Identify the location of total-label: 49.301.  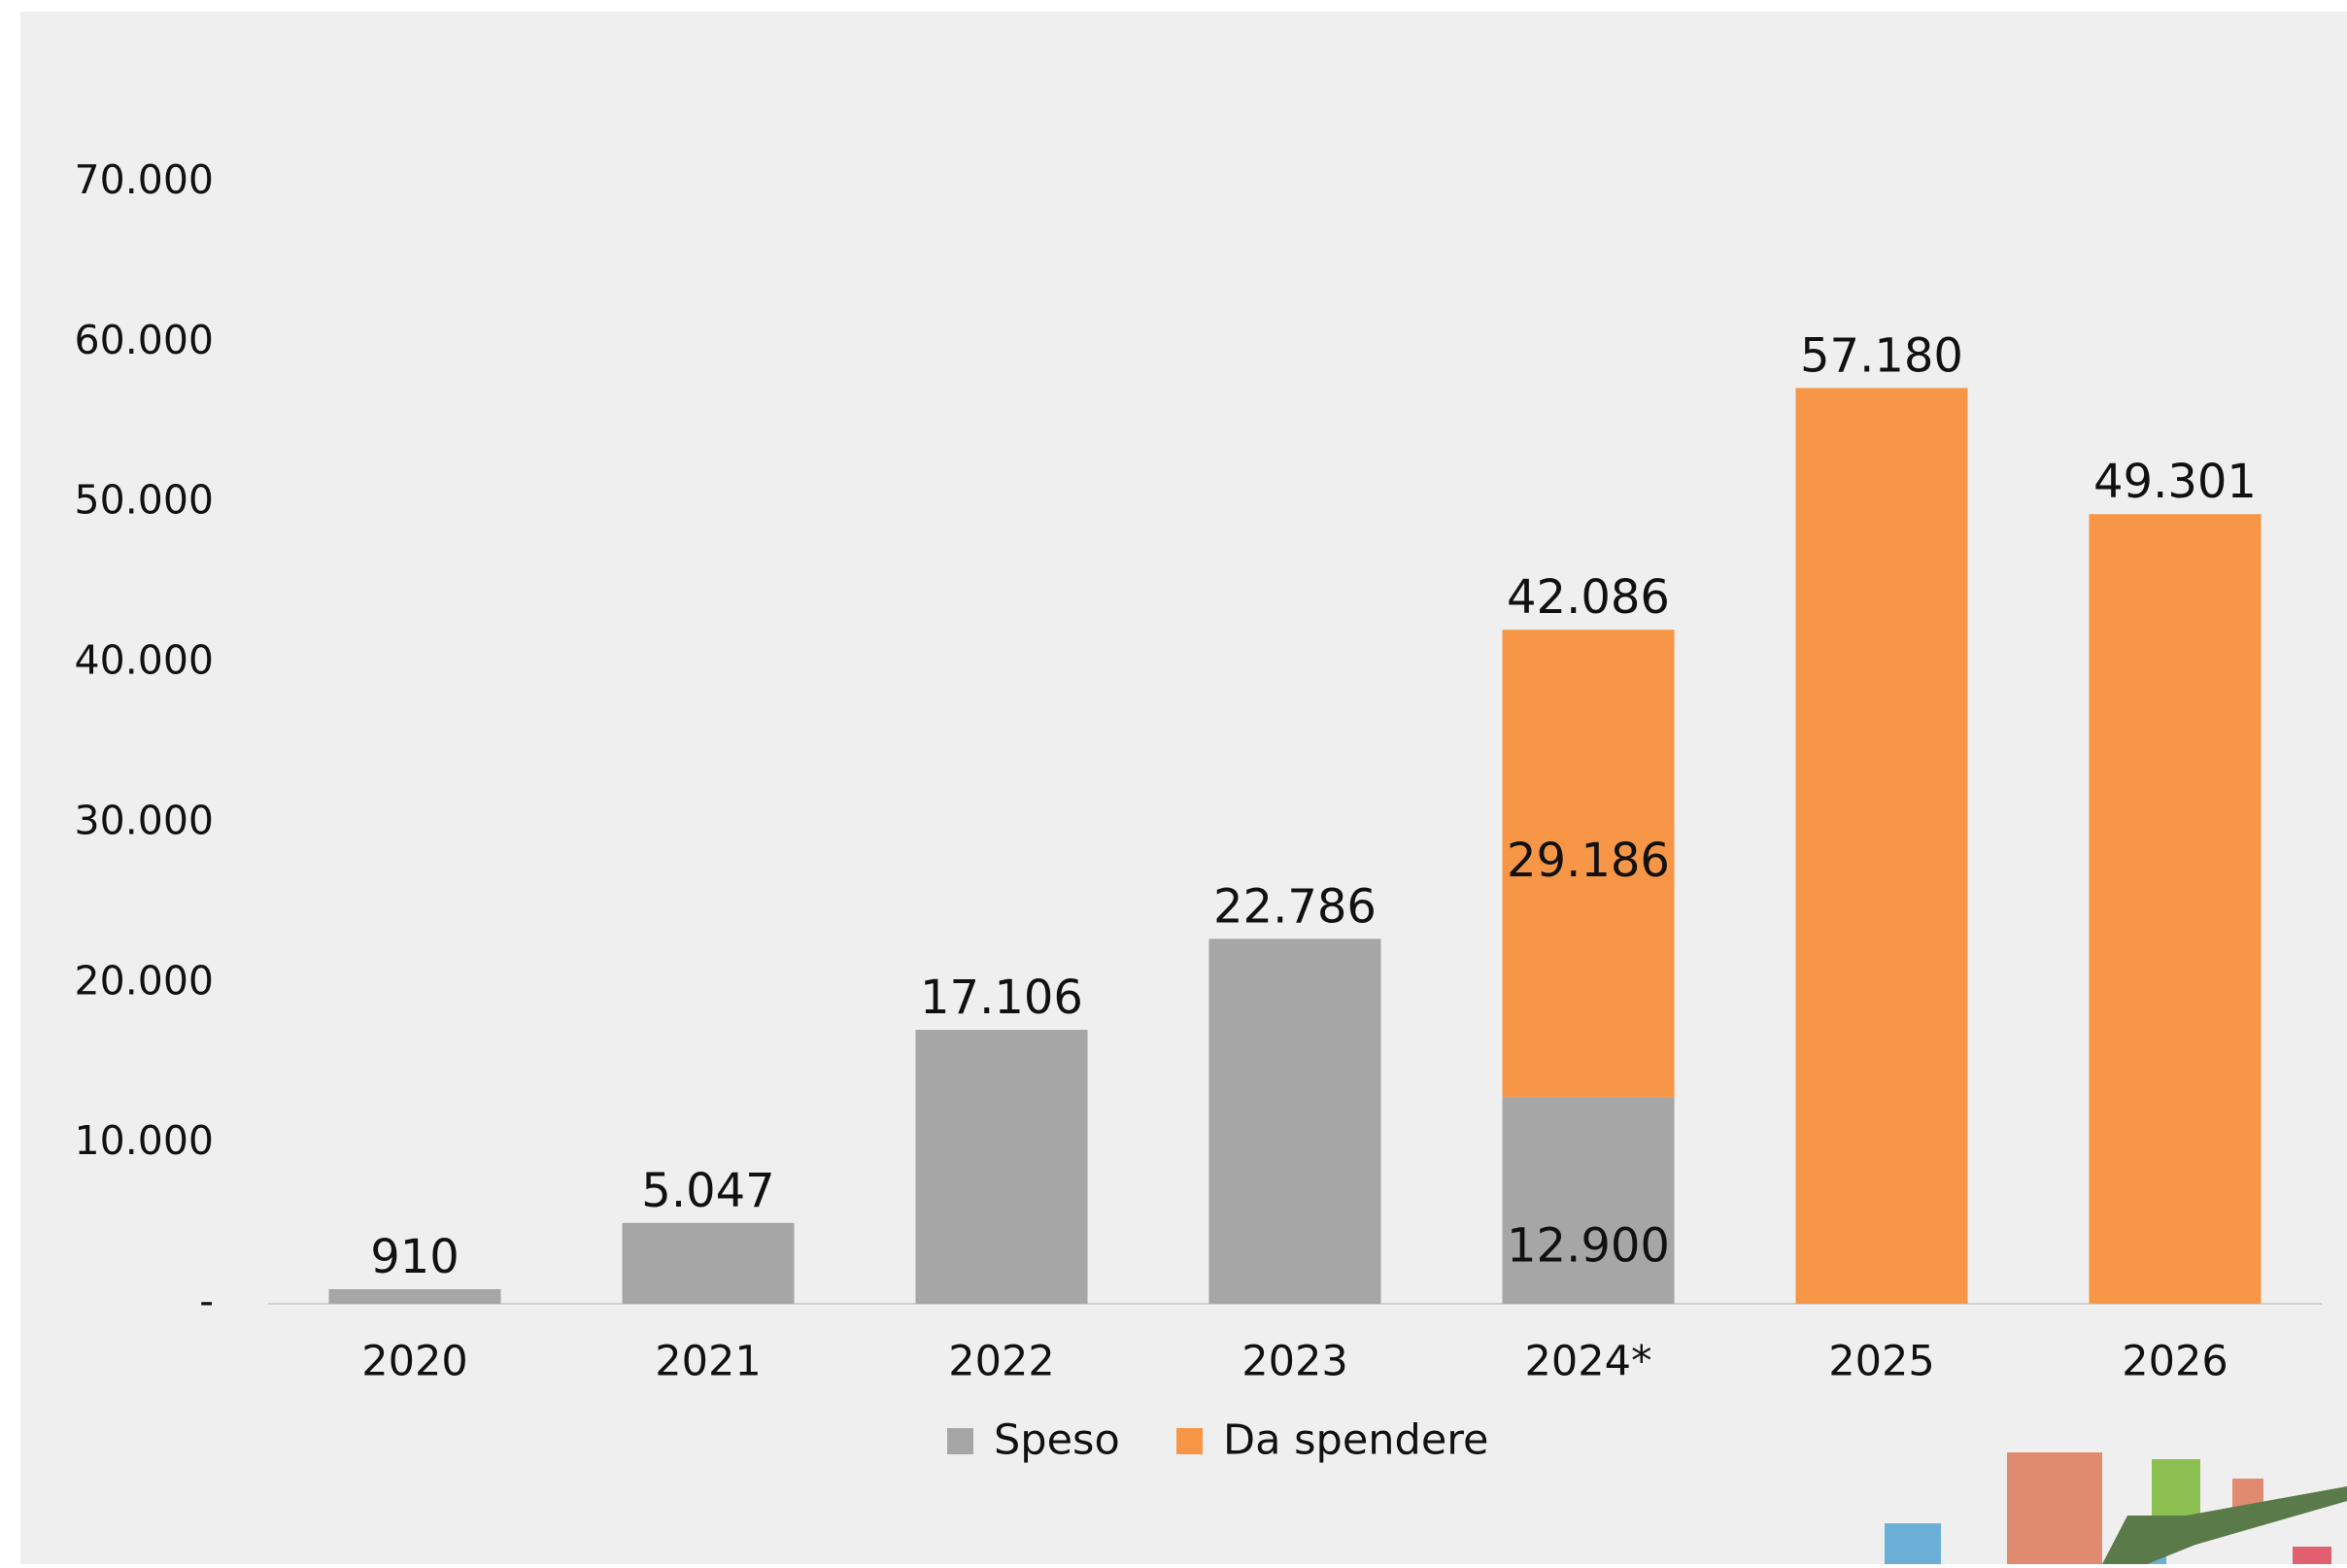
(2175, 482).